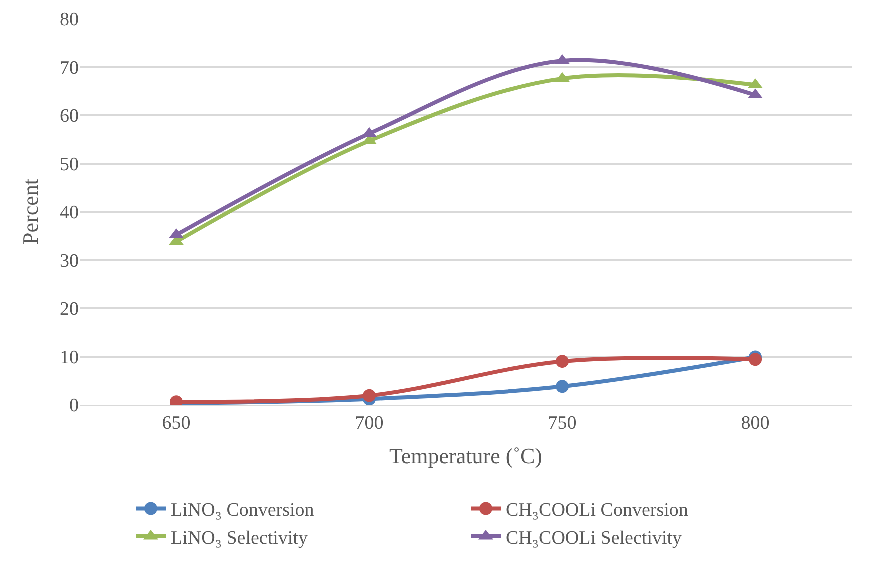  I want to click on x-tick-label: 800, so click(755, 423).